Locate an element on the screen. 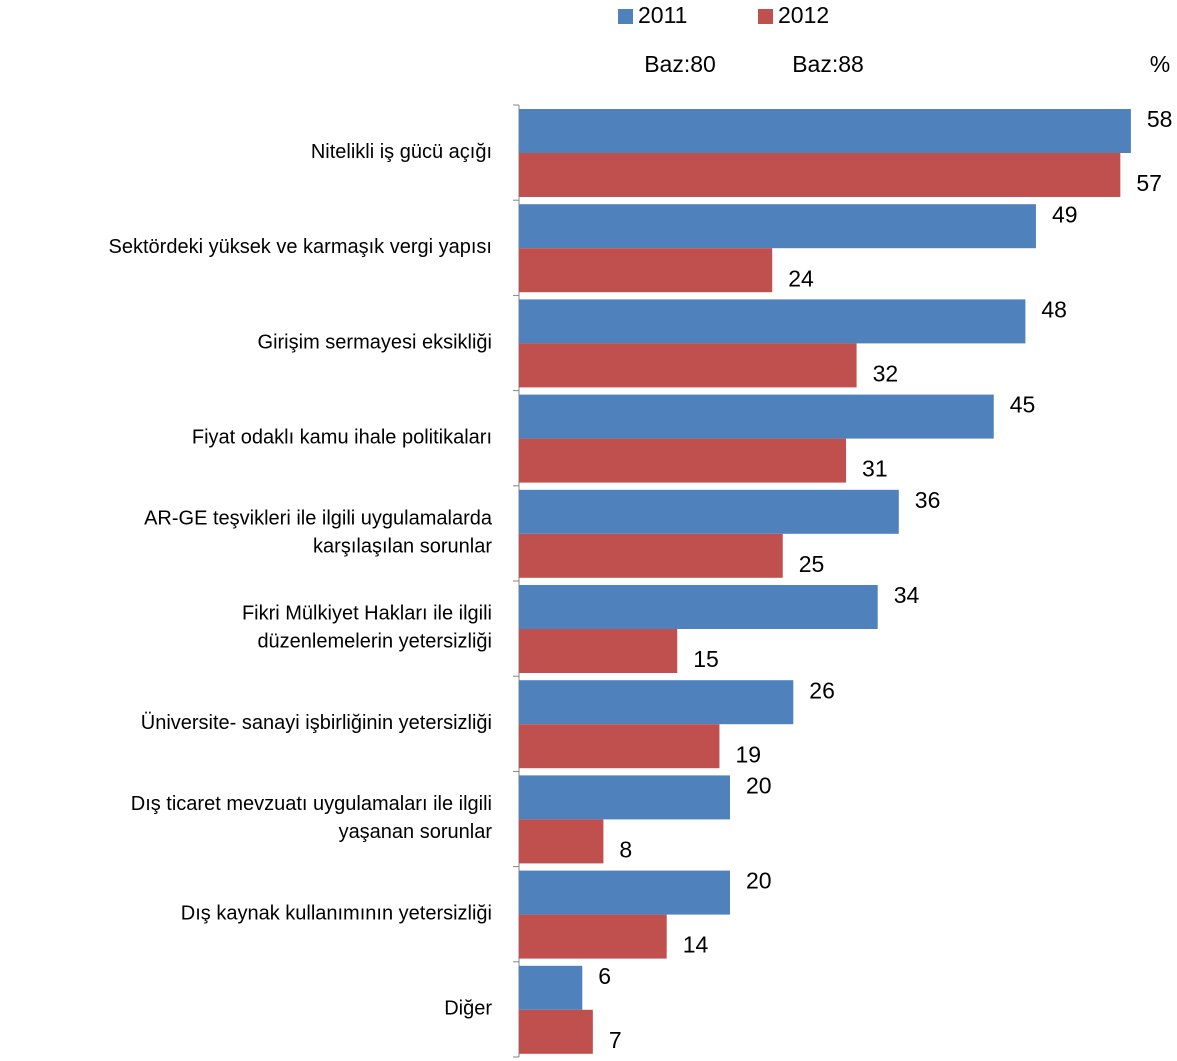  value-label: 32 is located at coordinates (886, 373).